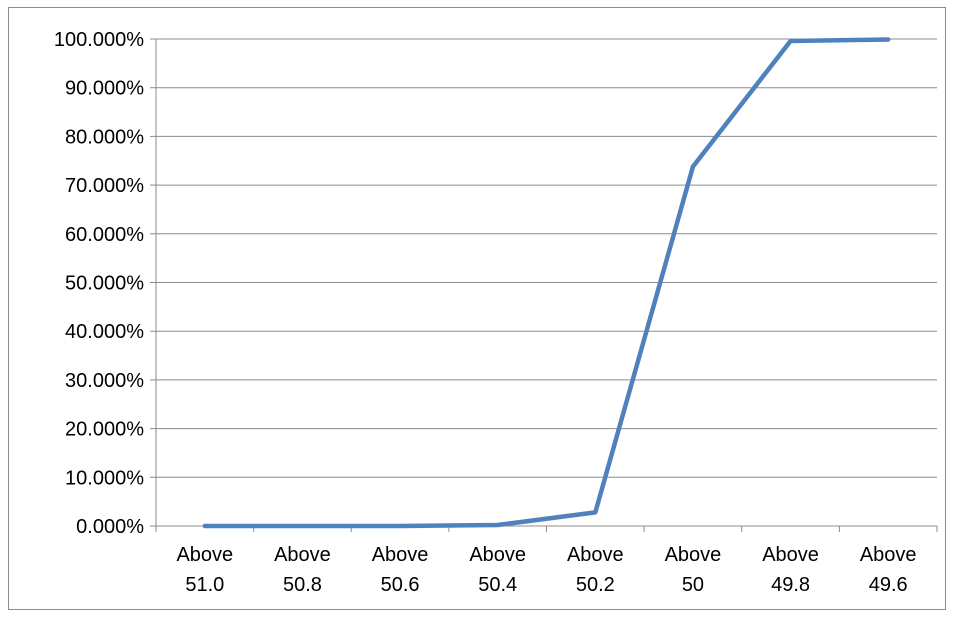 The width and height of the screenshot is (956, 620). What do you see at coordinates (104, 89) in the screenshot?
I see `y-tick-label: 90.000%` at bounding box center [104, 89].